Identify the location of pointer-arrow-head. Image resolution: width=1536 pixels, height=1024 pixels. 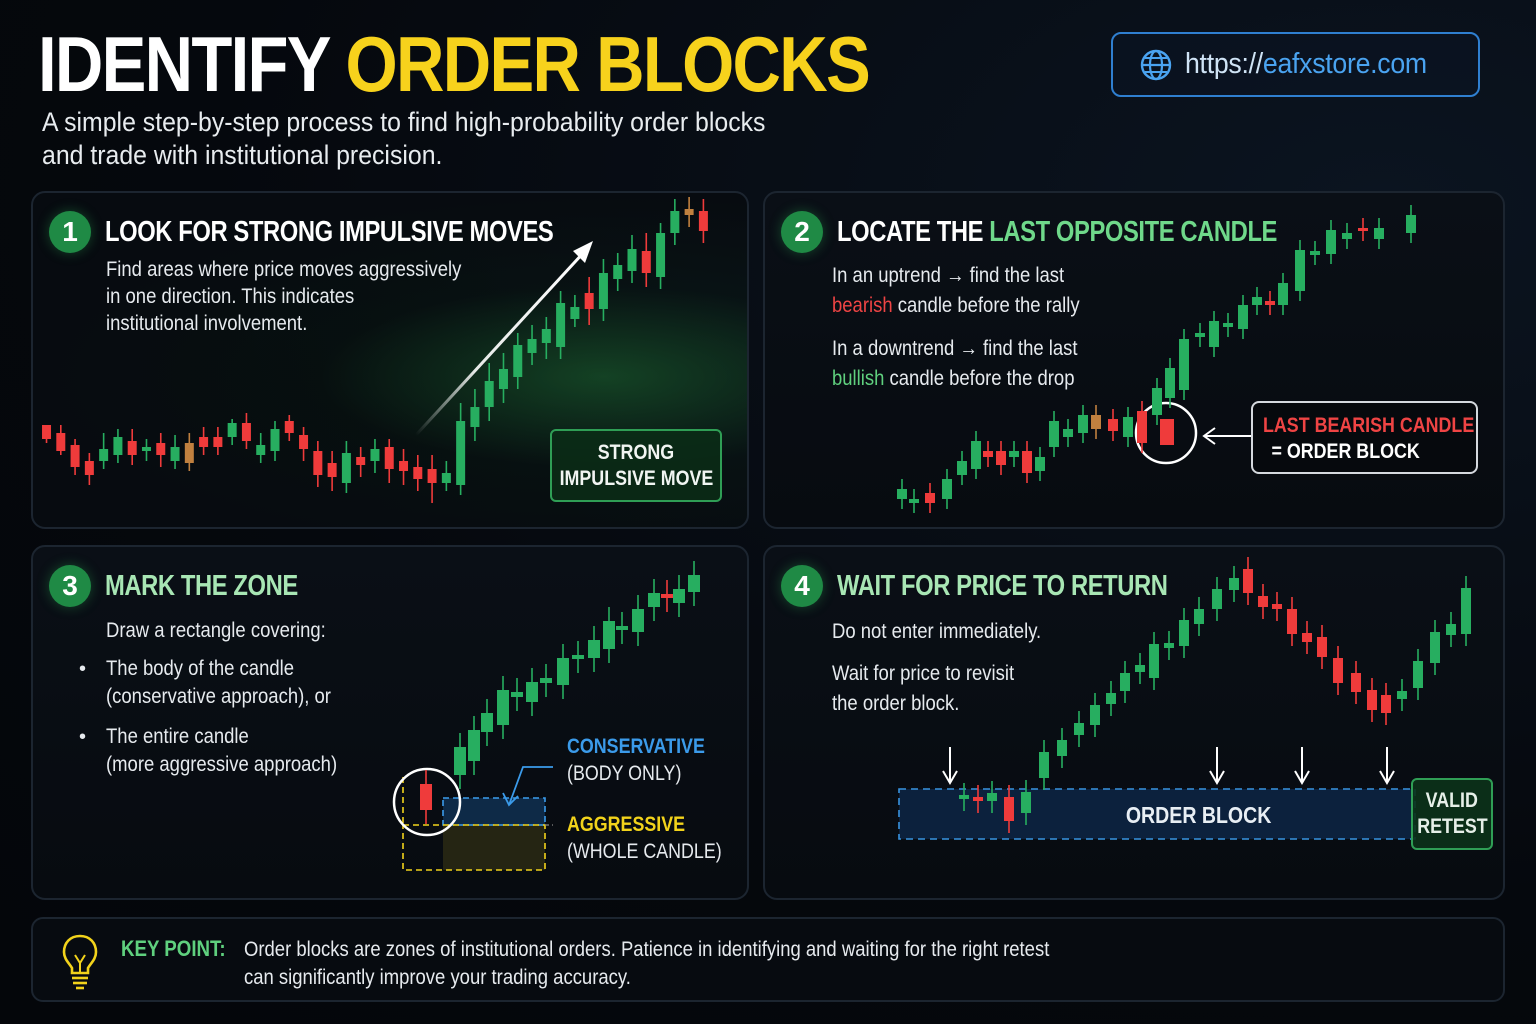
(1209, 436).